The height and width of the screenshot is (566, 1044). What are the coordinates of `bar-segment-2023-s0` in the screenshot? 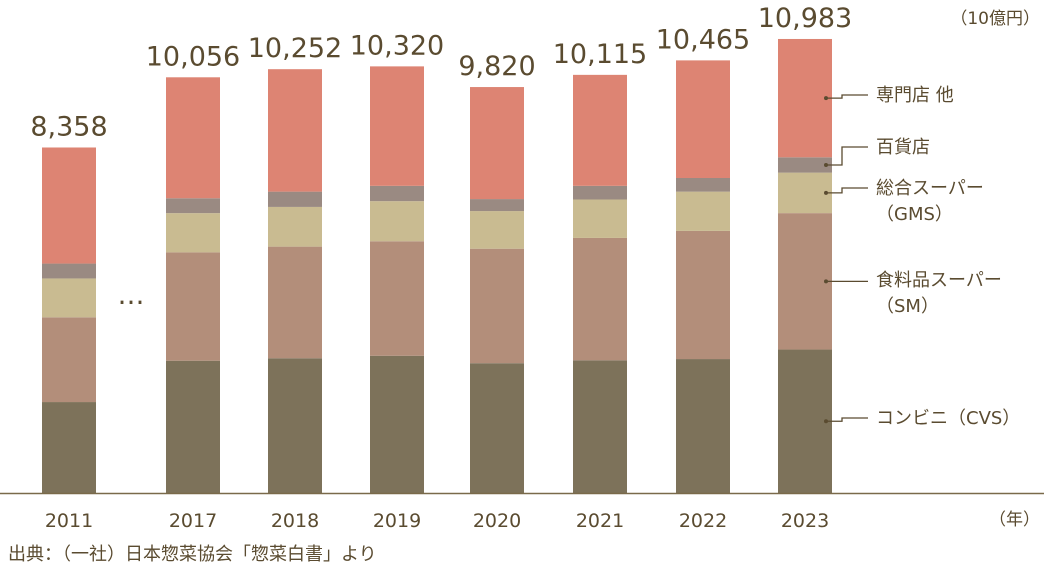 It's located at (805, 421).